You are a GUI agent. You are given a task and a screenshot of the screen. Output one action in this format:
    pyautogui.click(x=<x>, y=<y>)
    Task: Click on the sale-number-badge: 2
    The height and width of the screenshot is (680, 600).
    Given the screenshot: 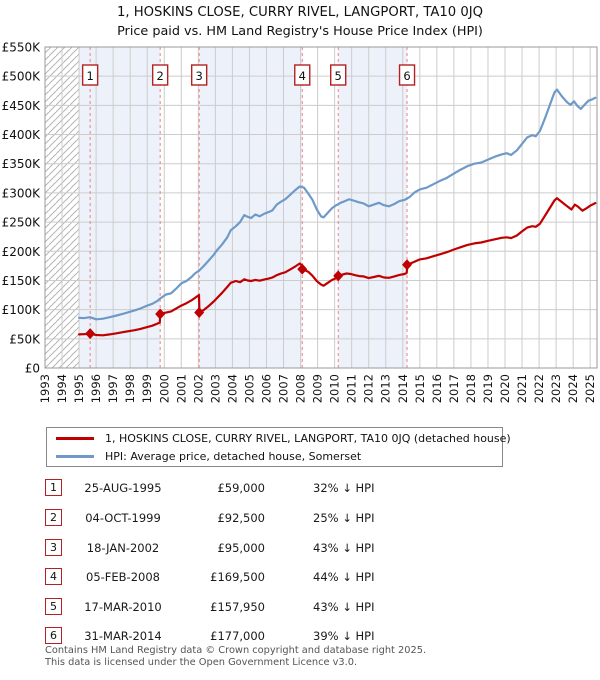 What is the action you would take?
    pyautogui.click(x=53, y=517)
    